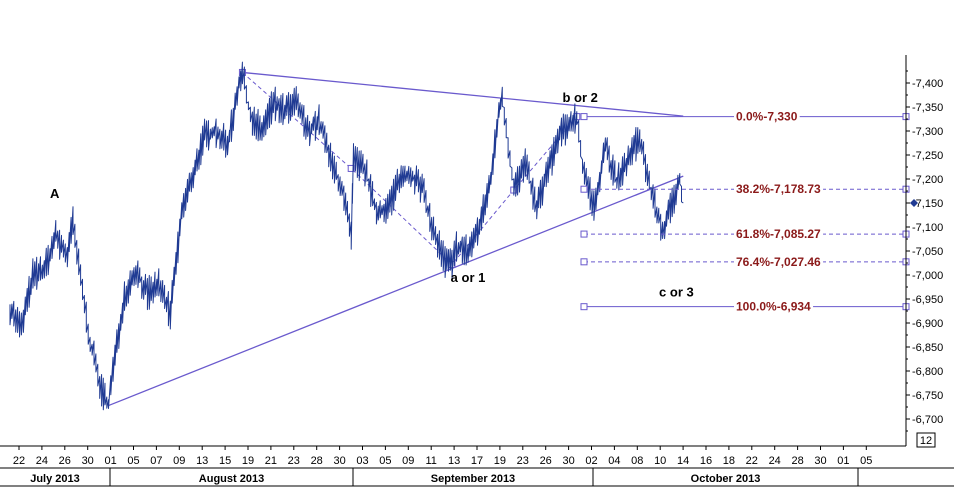 The width and height of the screenshot is (954, 487). Describe the element at coordinates (231, 479) in the screenshot. I see `month-label: August 2013` at that location.